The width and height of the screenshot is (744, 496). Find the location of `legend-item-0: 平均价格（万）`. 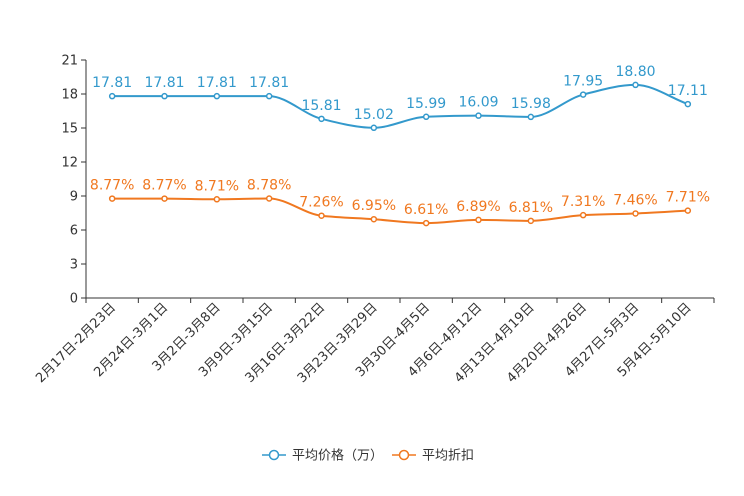

legend-item-0: 平均价格（万） is located at coordinates (322, 456).